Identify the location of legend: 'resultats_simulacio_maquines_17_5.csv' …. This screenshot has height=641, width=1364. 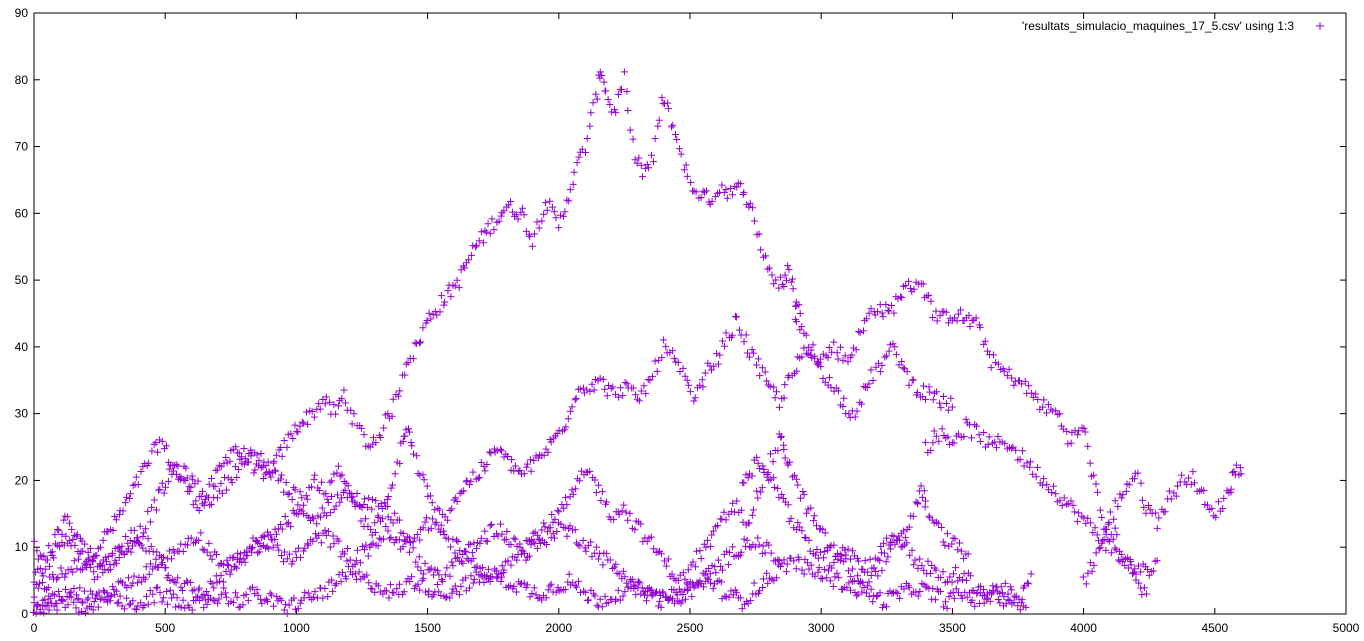
(1173, 26).